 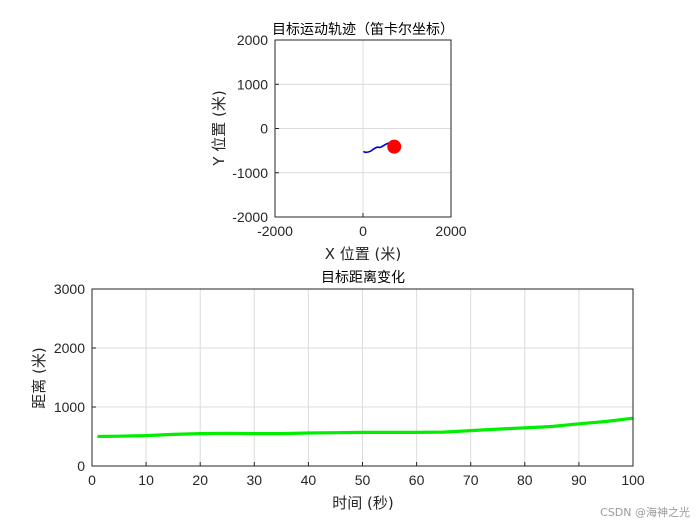 What do you see at coordinates (219, 128) in the screenshot?
I see `trajectory-ylabel: Y 位置 (米)` at bounding box center [219, 128].